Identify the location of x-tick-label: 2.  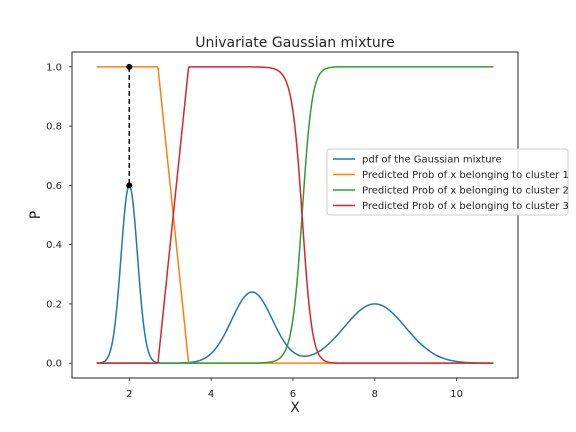
(129, 394).